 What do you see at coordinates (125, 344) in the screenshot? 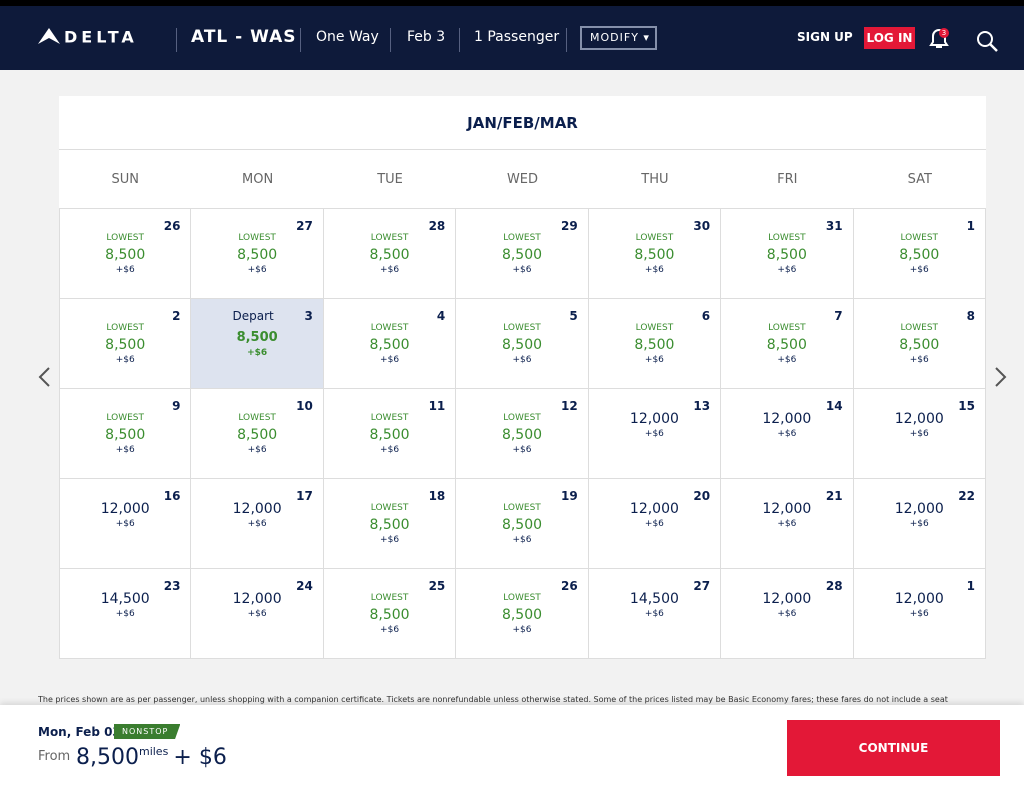
I see `day-cell: 2 LOWEST 8,500 +$6` at bounding box center [125, 344].